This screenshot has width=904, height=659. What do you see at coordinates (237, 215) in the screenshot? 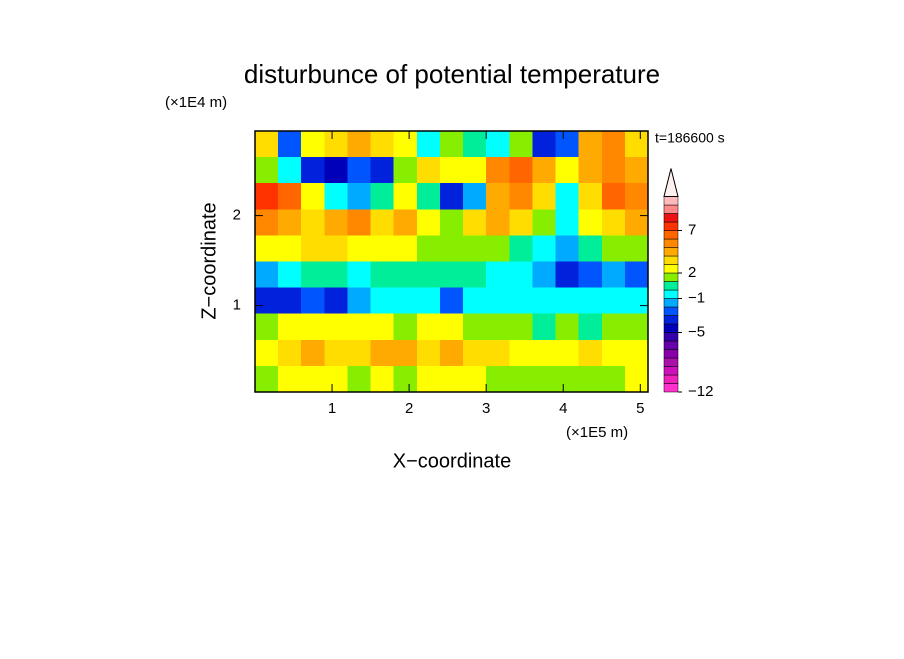
I see `y-tick-label: 2` at bounding box center [237, 215].